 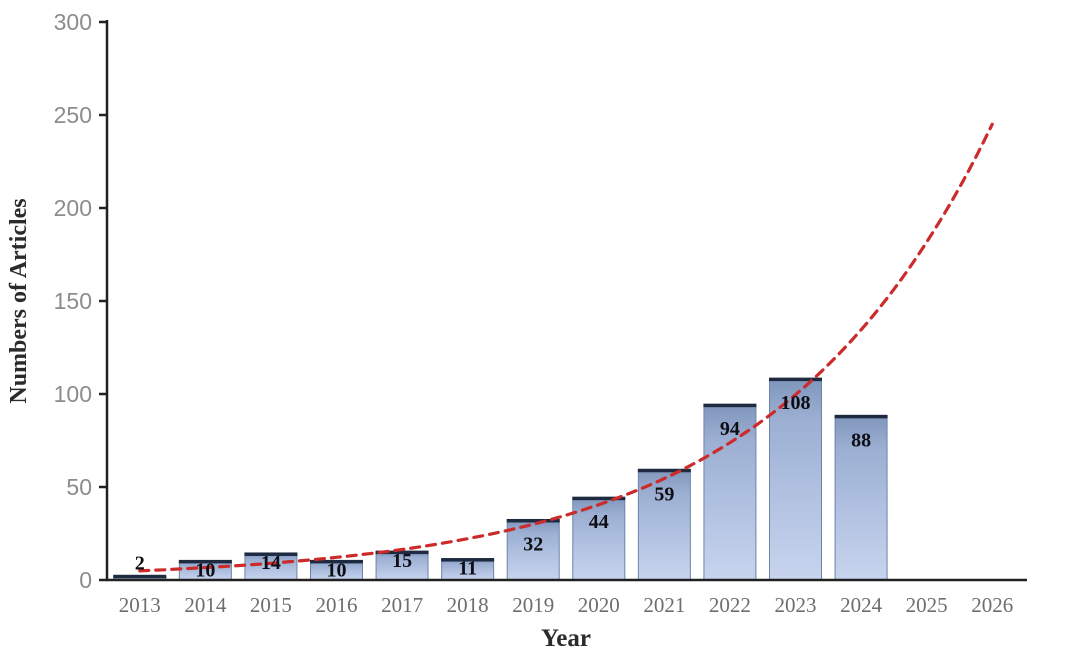 What do you see at coordinates (599, 539) in the screenshot?
I see `bar-2020` at bounding box center [599, 539].